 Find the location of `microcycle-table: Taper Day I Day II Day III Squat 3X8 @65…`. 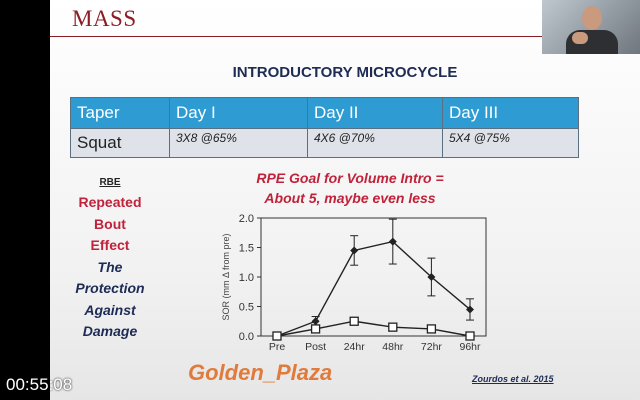

microcycle-table: Taper Day I Day II Day III Squat 3X8 @65… is located at coordinates (324, 127).